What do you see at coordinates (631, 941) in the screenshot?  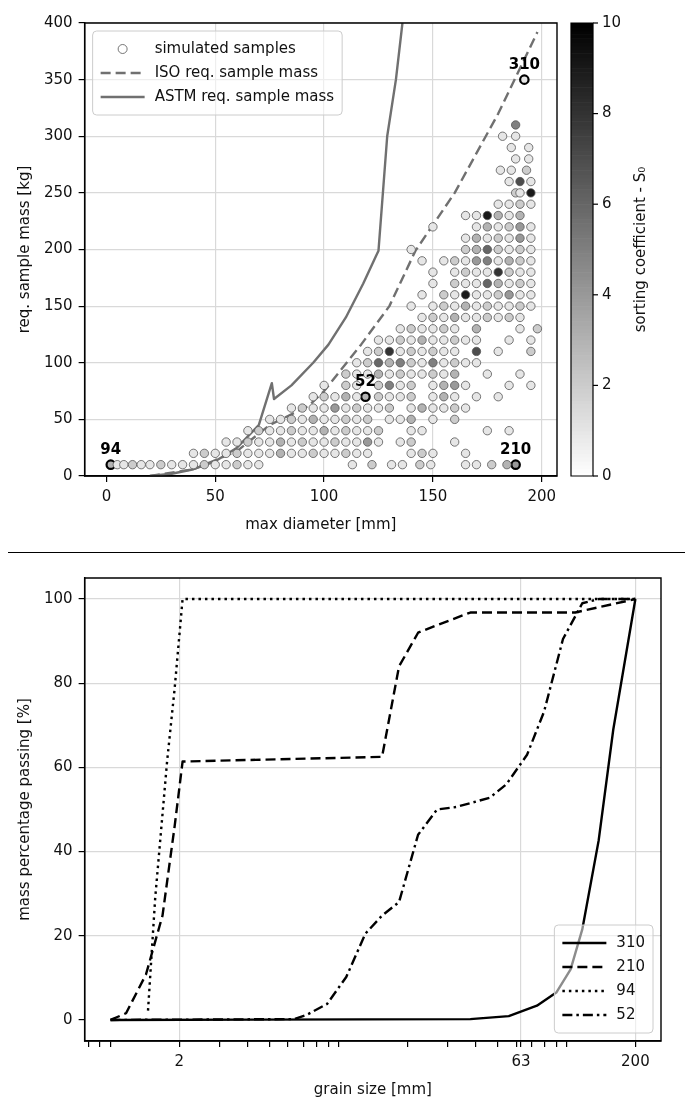 I see `legend-label: 310` at bounding box center [631, 941].